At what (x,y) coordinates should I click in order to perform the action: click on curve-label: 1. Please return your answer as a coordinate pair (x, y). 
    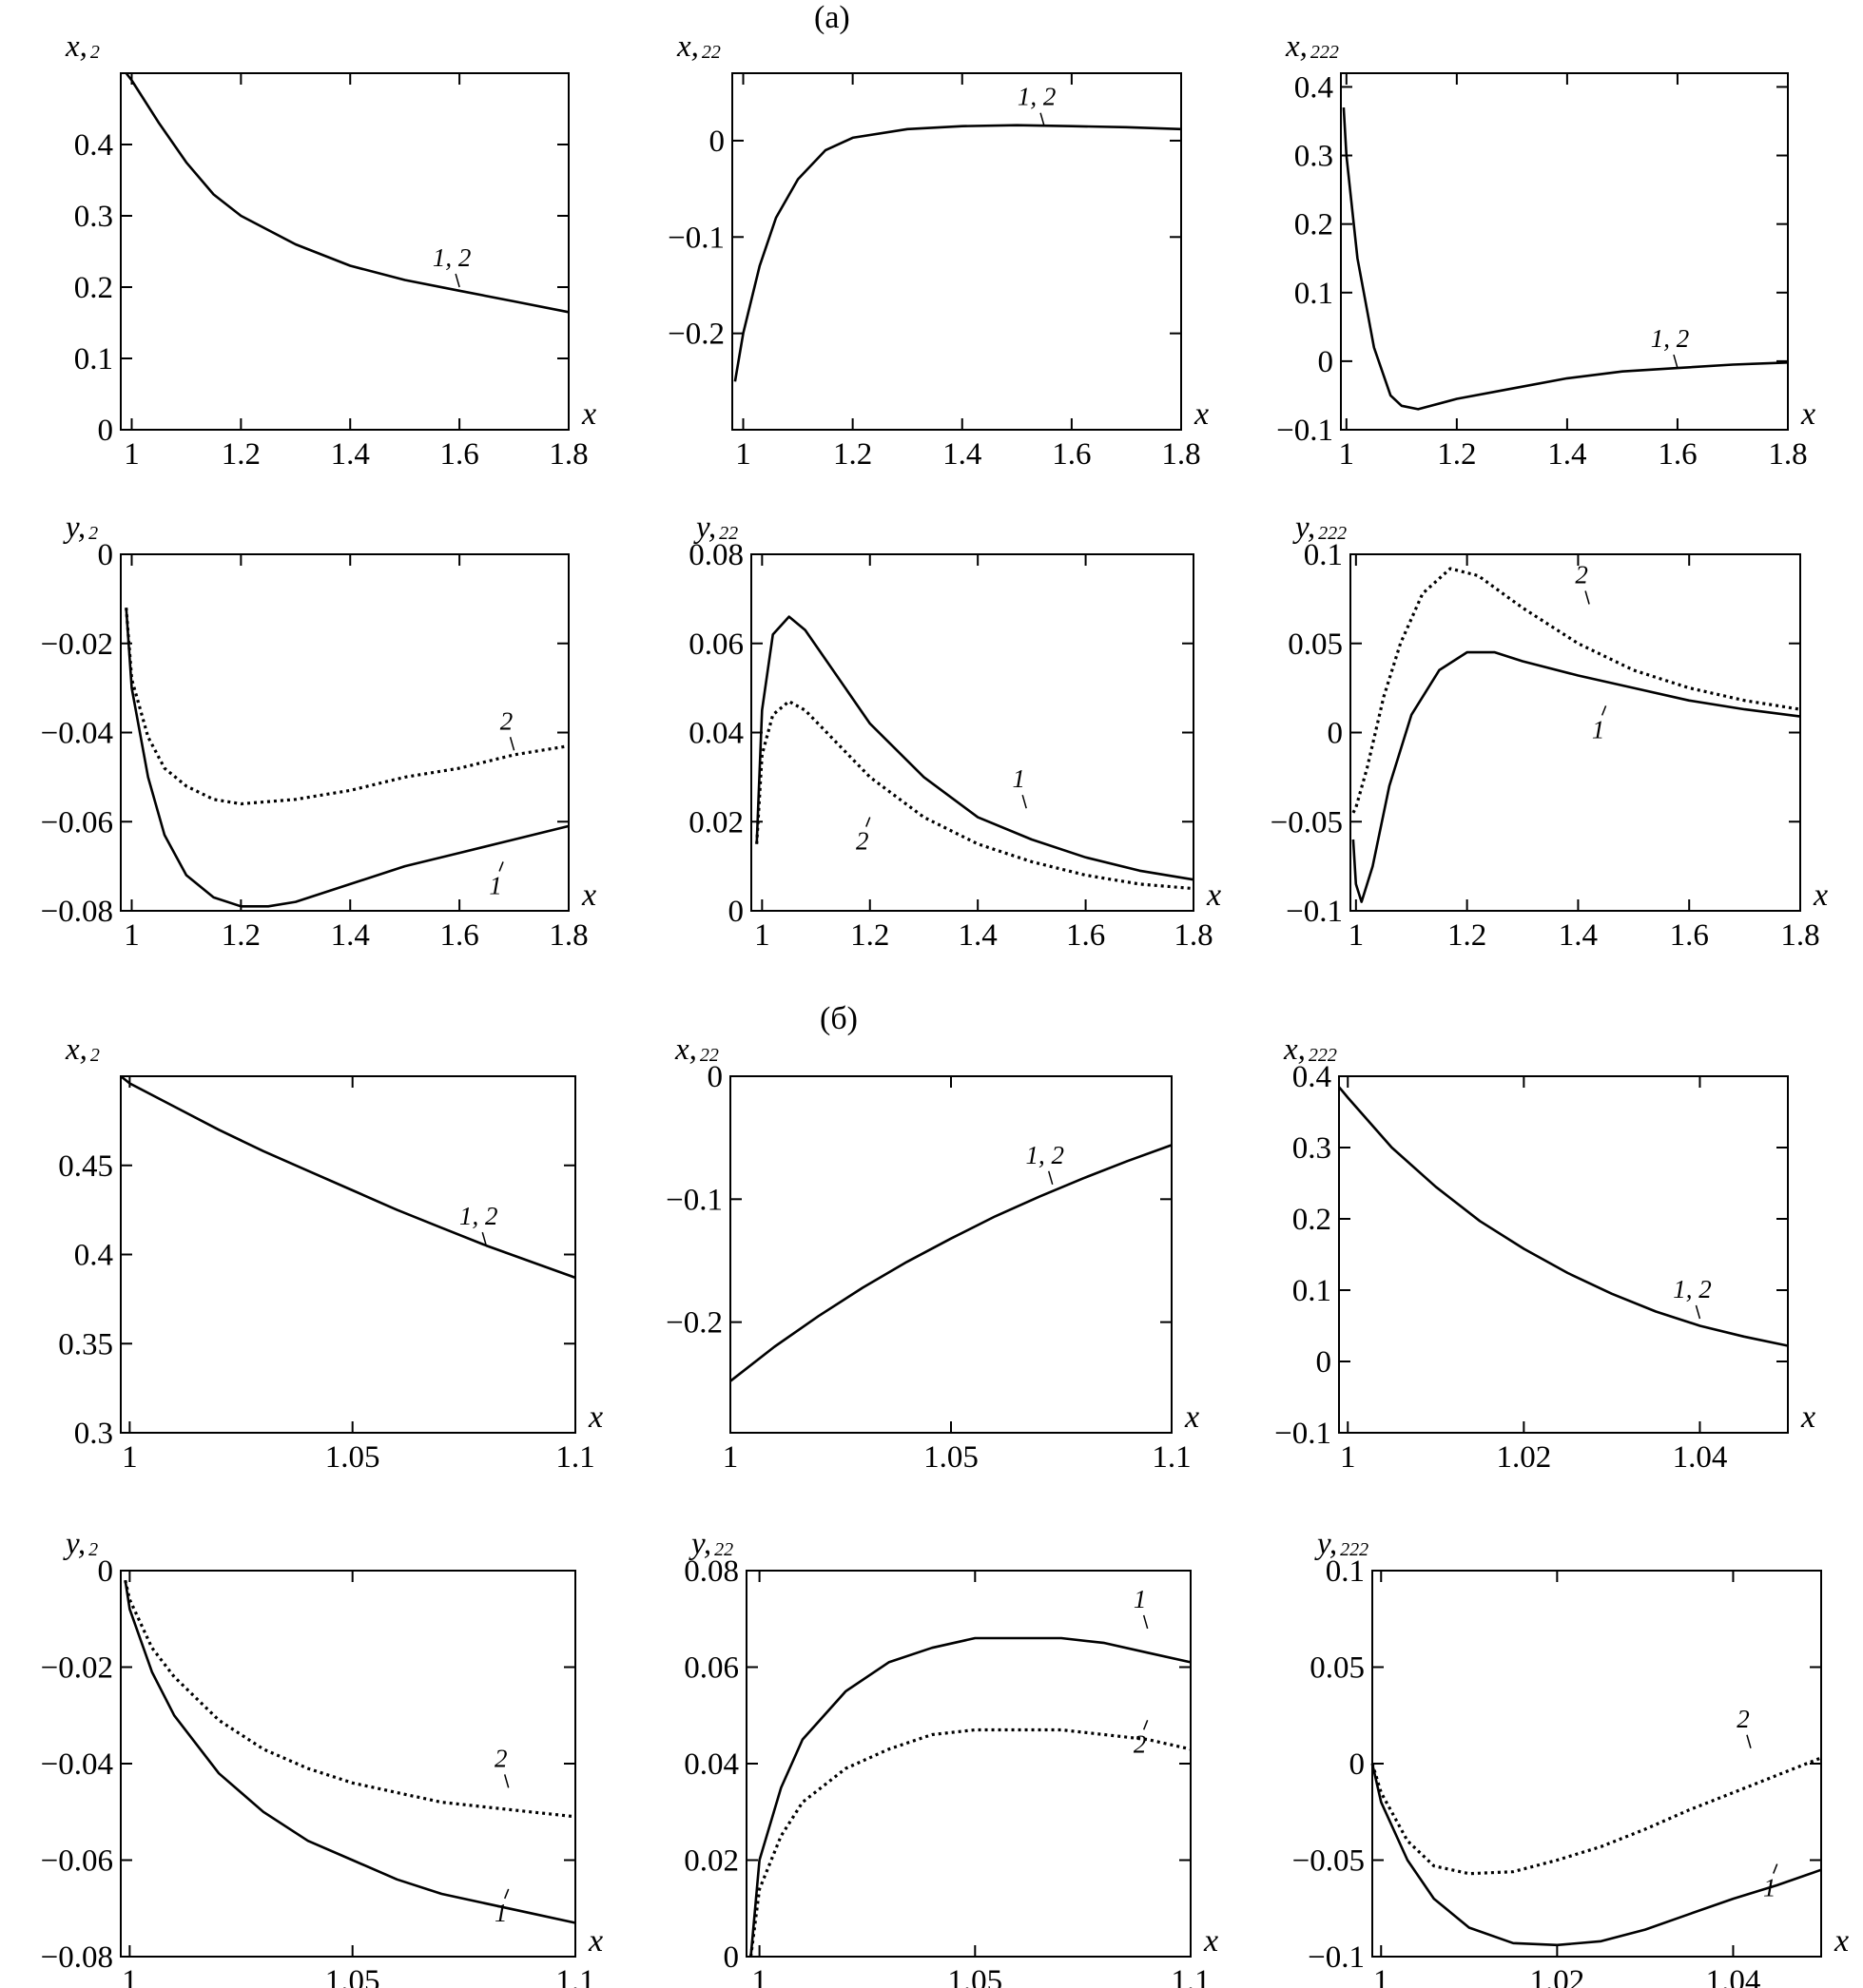
    Looking at the image, I should click on (501, 1913).